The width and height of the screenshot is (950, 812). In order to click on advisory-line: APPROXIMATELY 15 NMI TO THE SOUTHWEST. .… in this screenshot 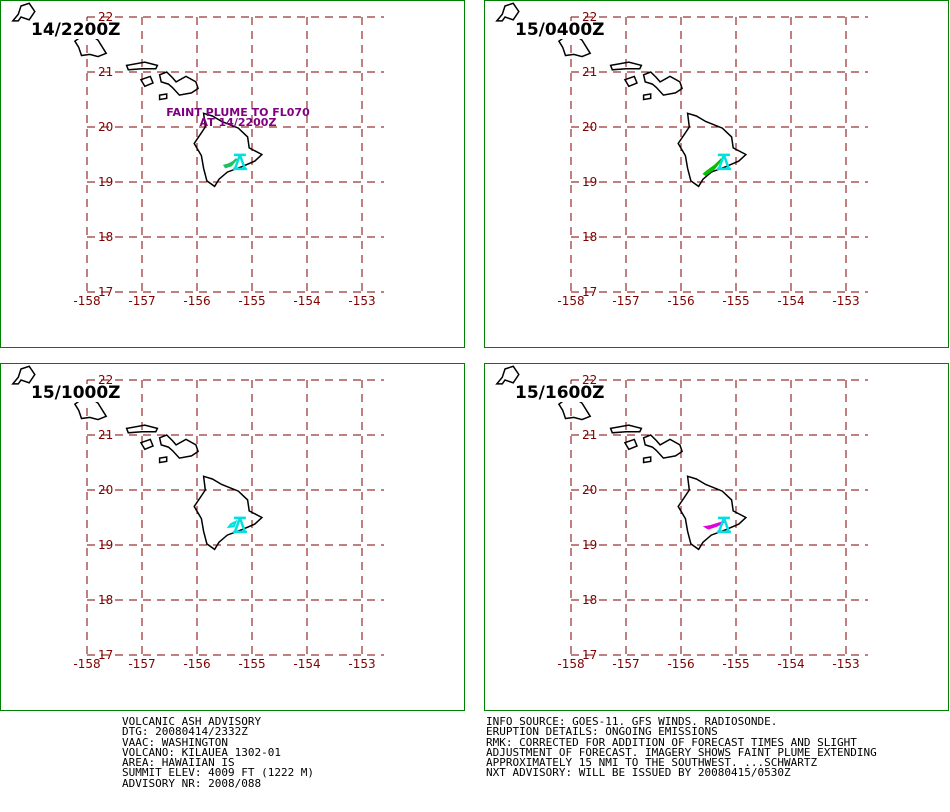, I will do `click(652, 763)`.